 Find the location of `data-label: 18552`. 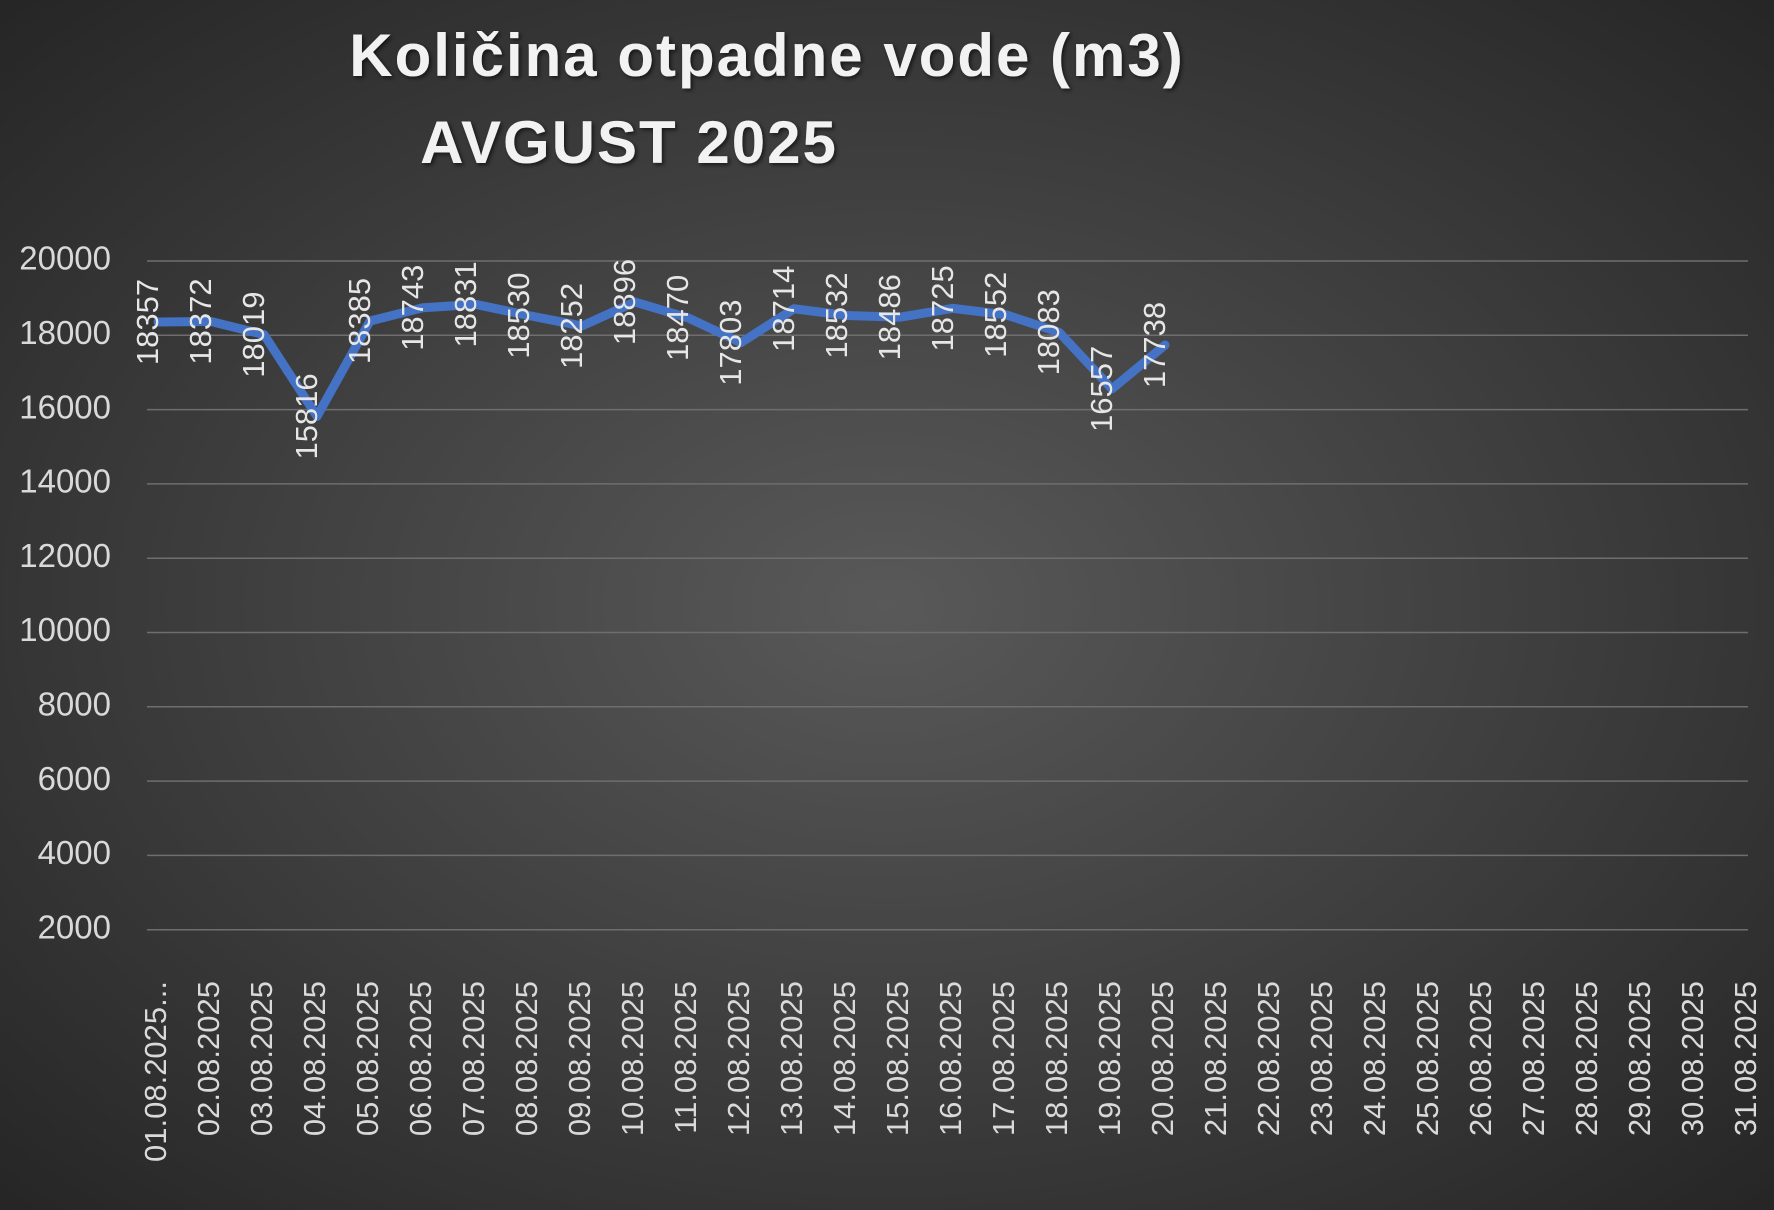

data-label: 18552 is located at coordinates (995, 315).